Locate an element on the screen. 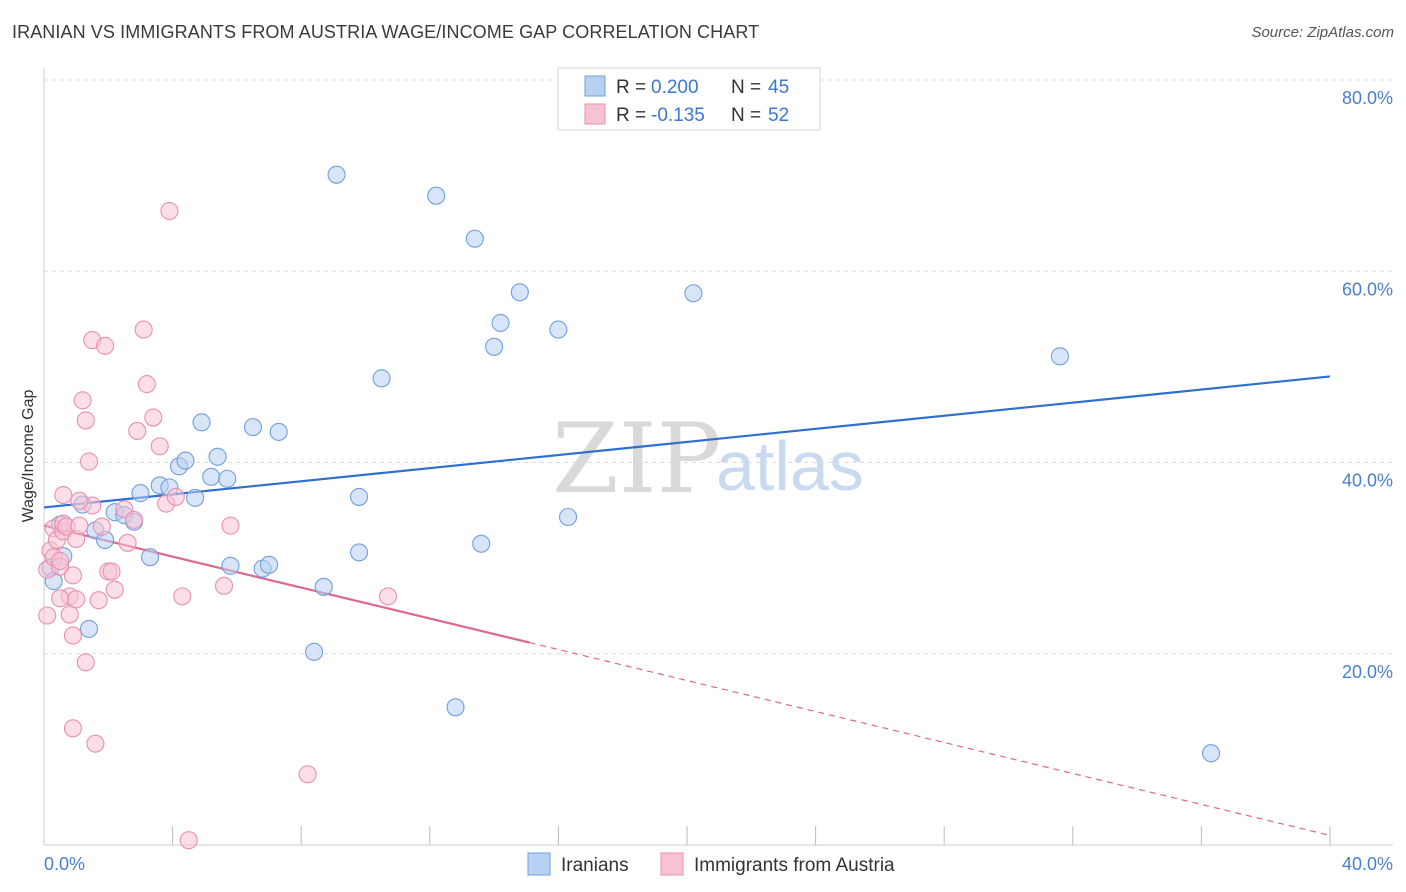 The image size is (1406, 892). regression-line-iranians is located at coordinates (687, 442).